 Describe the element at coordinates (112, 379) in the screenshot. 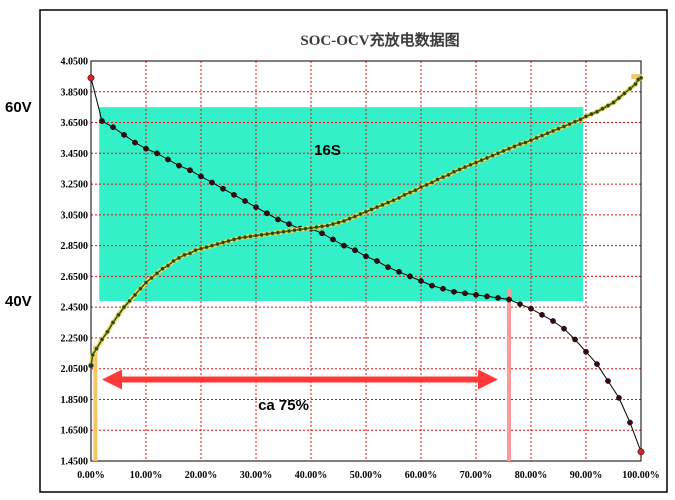

I see `range-arrow-head-left` at that location.